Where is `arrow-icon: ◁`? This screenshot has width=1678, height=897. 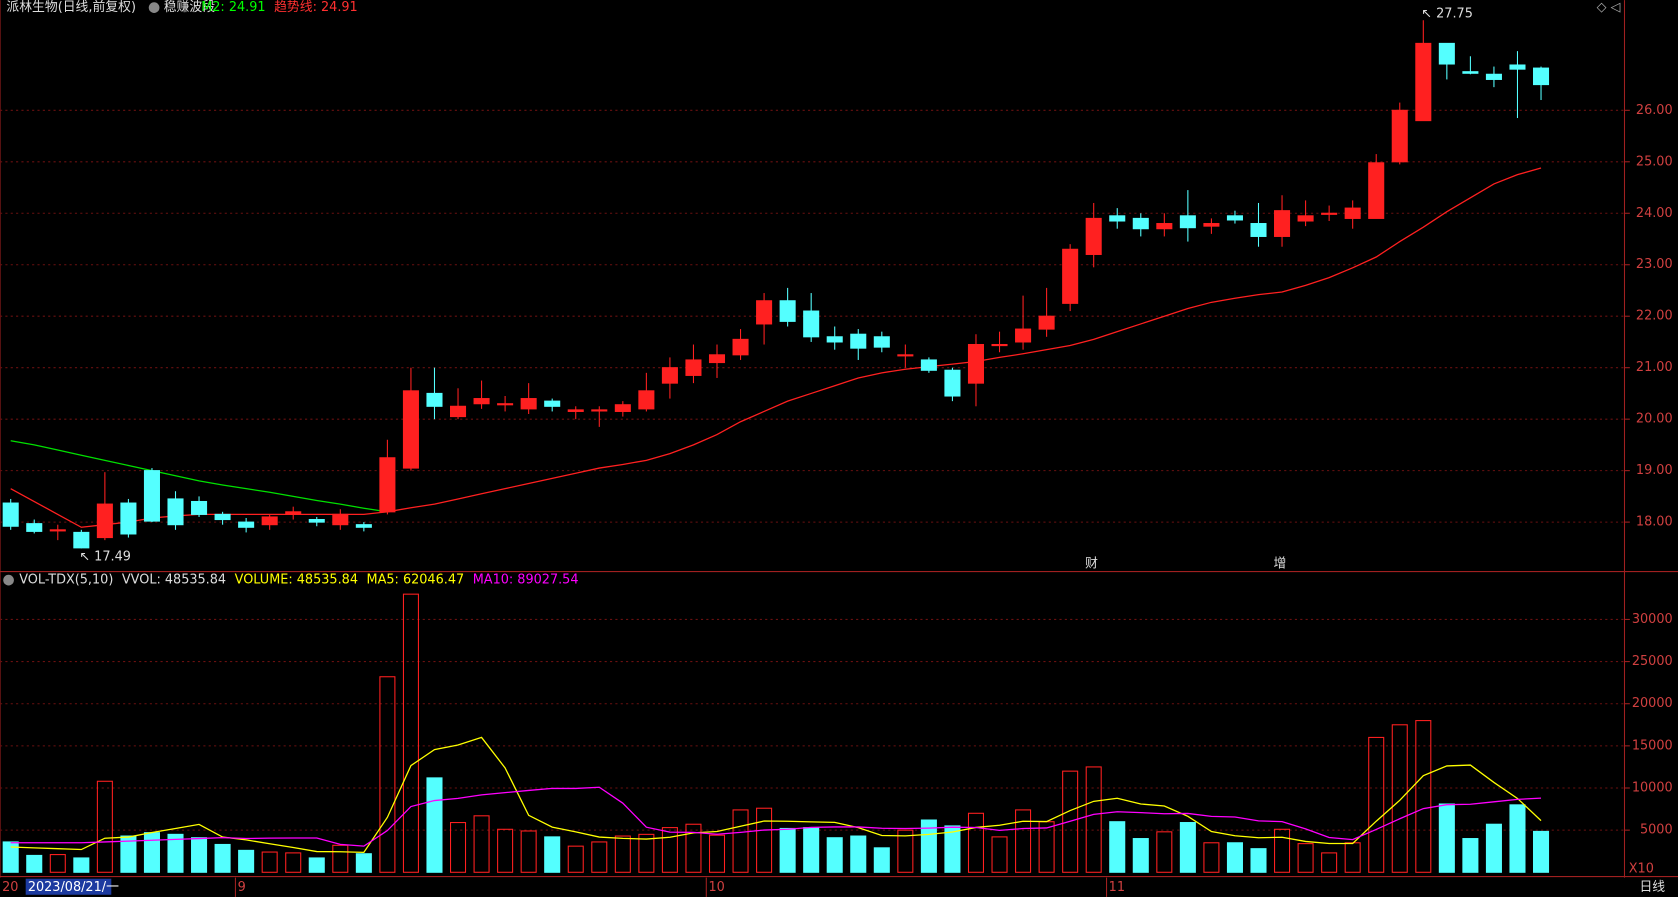 arrow-icon: ◁ is located at coordinates (1616, 7).